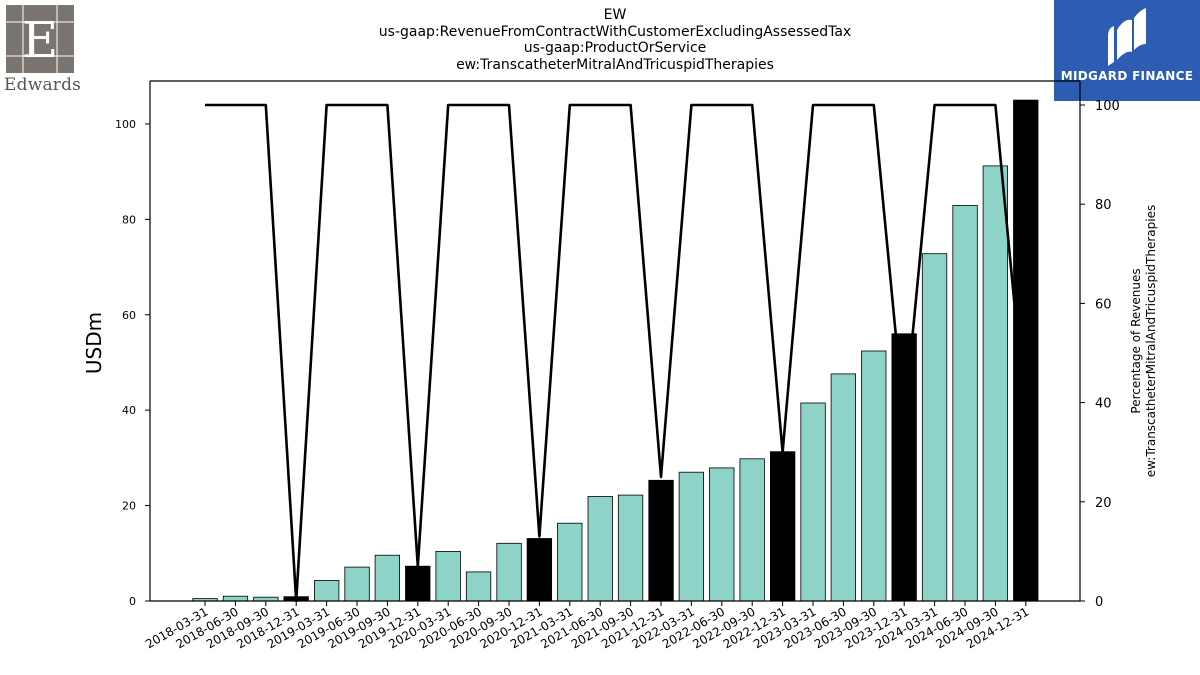 This screenshot has height=675, width=1200. What do you see at coordinates (1103, 304) in the screenshot?
I see `y2-tick-label: 60` at bounding box center [1103, 304].